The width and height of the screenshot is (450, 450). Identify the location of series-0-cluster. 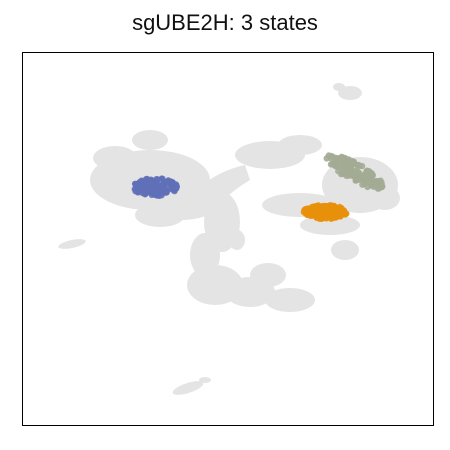
(155, 187).